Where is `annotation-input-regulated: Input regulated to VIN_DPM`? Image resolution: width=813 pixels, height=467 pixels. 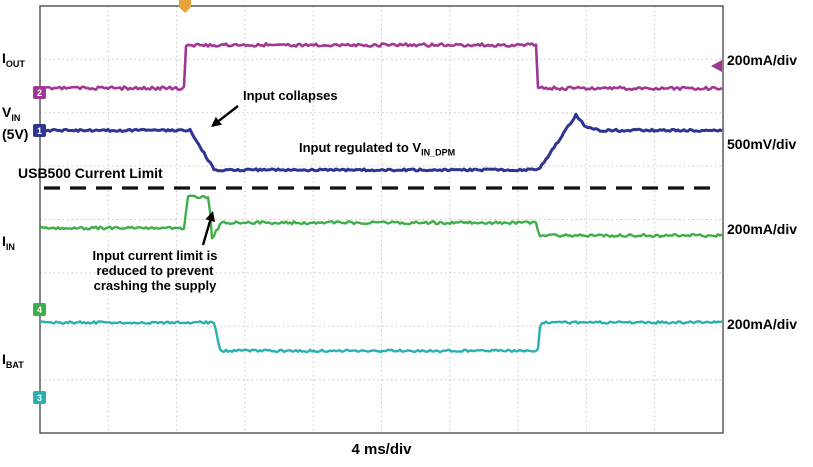 annotation-input-regulated: Input regulated to VIN_DPM is located at coordinates (377, 150).